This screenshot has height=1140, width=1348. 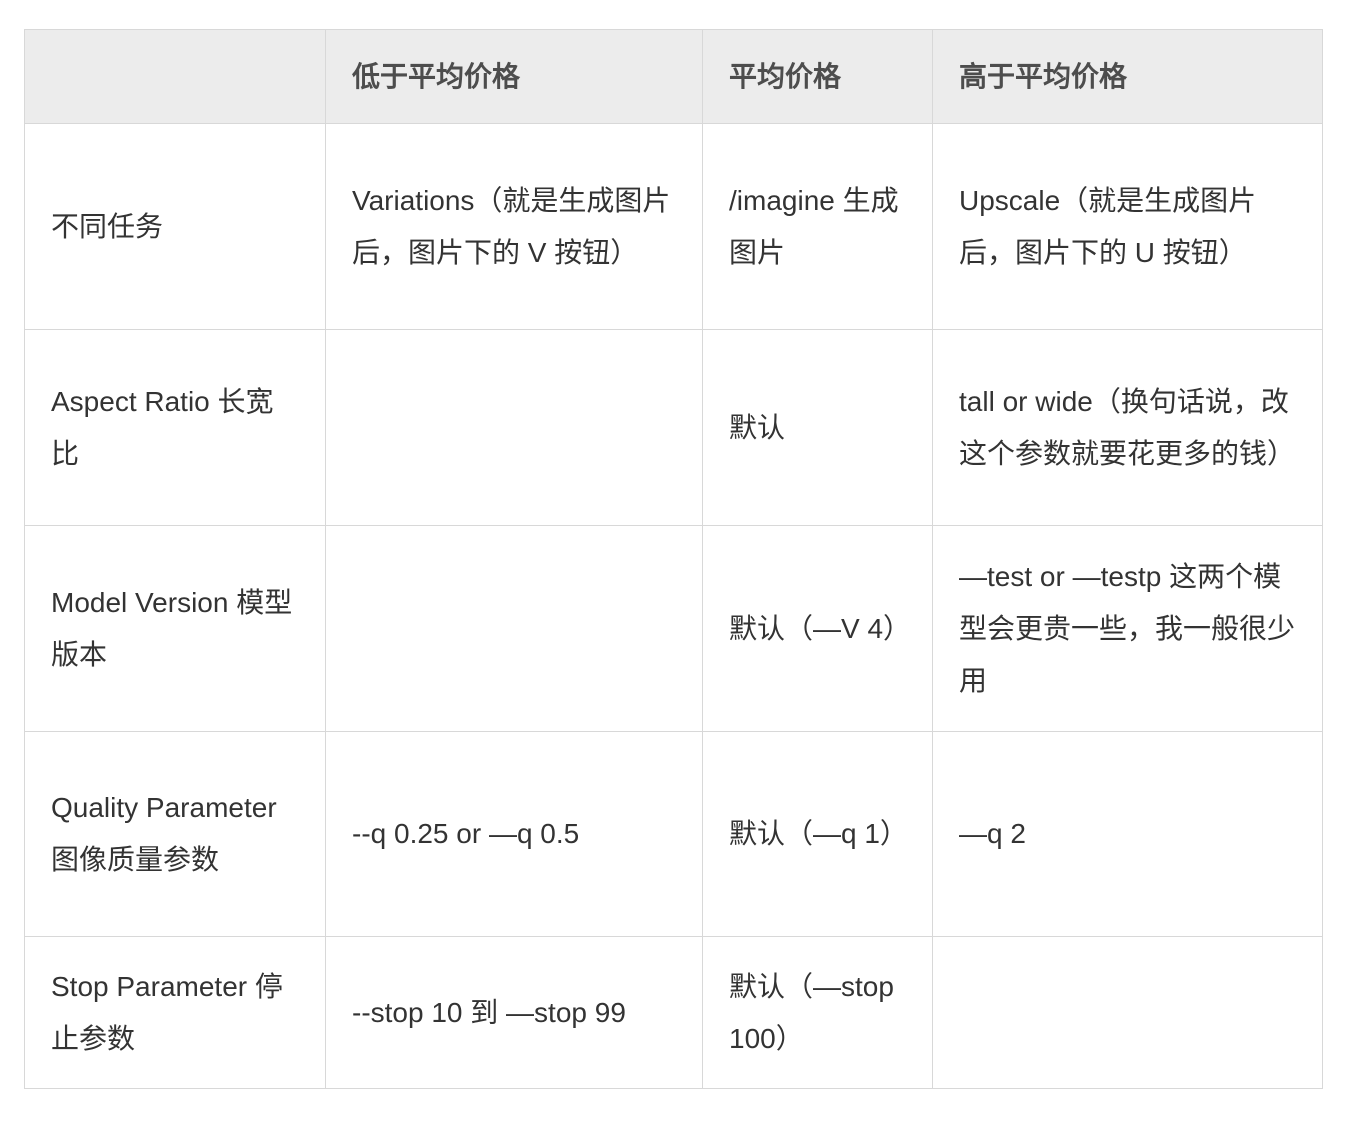 I want to click on row-label-cell: 不同任务, so click(x=175, y=226).